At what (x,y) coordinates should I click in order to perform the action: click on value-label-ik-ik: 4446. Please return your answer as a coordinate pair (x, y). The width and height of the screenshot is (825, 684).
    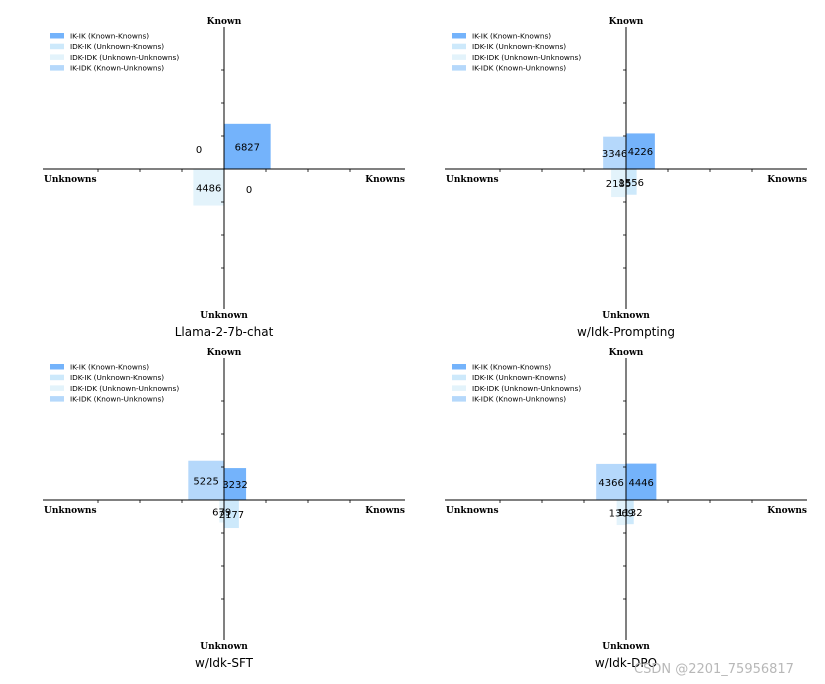
    Looking at the image, I should click on (640, 483).